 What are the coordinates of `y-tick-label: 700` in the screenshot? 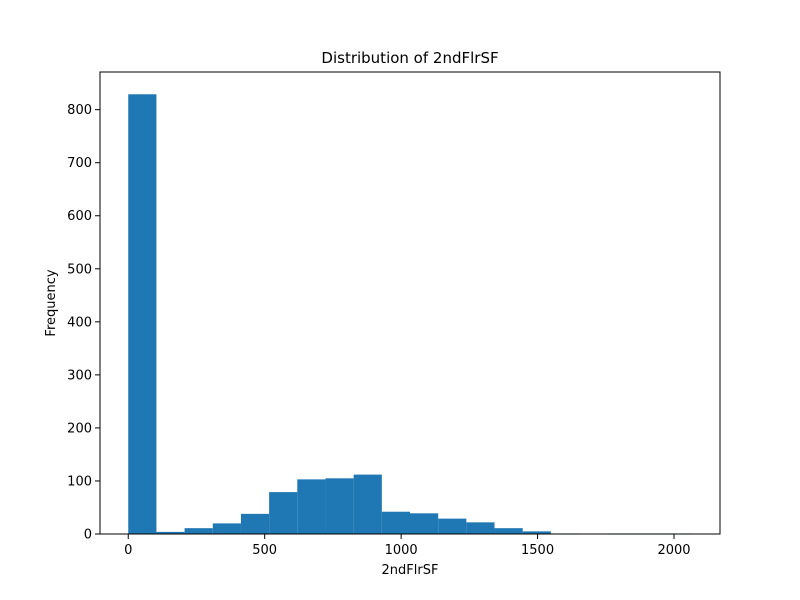 It's located at (79, 163).